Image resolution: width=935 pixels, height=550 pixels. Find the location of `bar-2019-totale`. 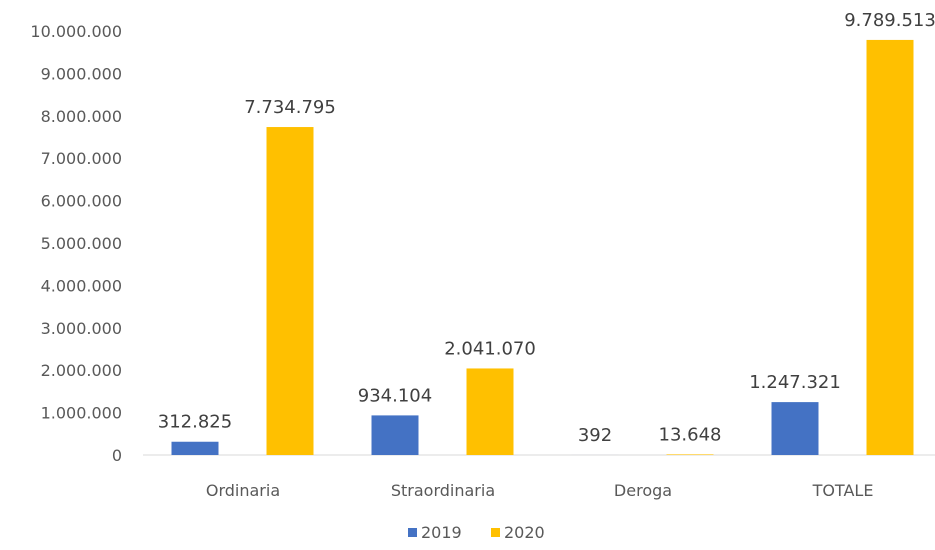

bar-2019-totale is located at coordinates (795, 428).